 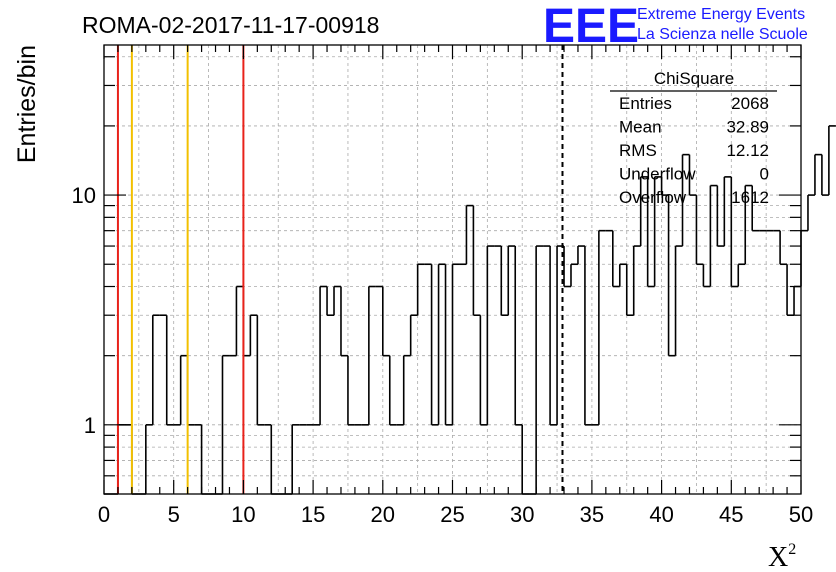 What do you see at coordinates (383, 514) in the screenshot?
I see `x-tick-label: 20` at bounding box center [383, 514].